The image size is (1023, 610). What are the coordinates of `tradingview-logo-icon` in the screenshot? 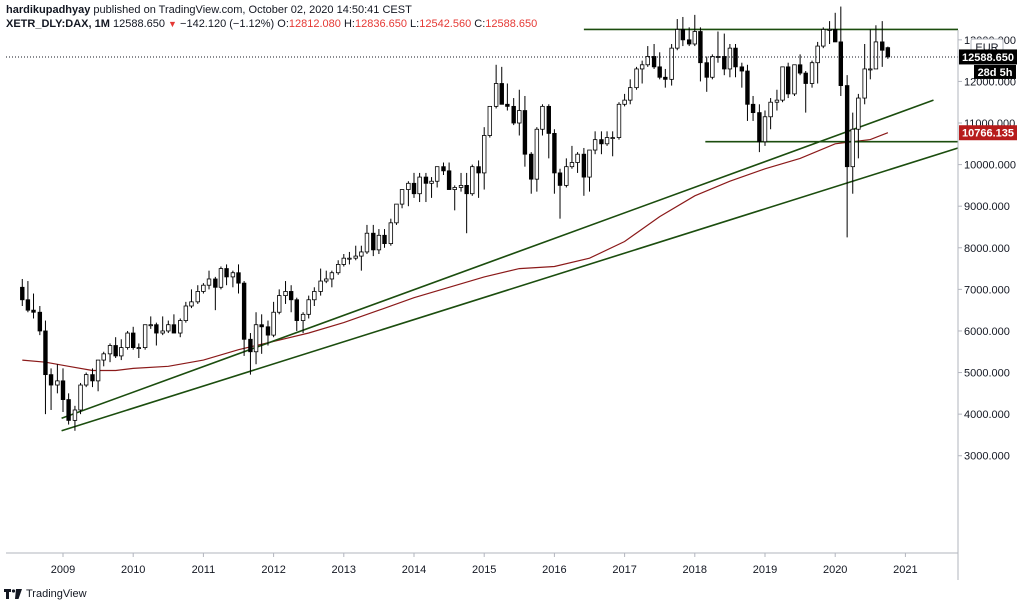 It's located at (13, 594).